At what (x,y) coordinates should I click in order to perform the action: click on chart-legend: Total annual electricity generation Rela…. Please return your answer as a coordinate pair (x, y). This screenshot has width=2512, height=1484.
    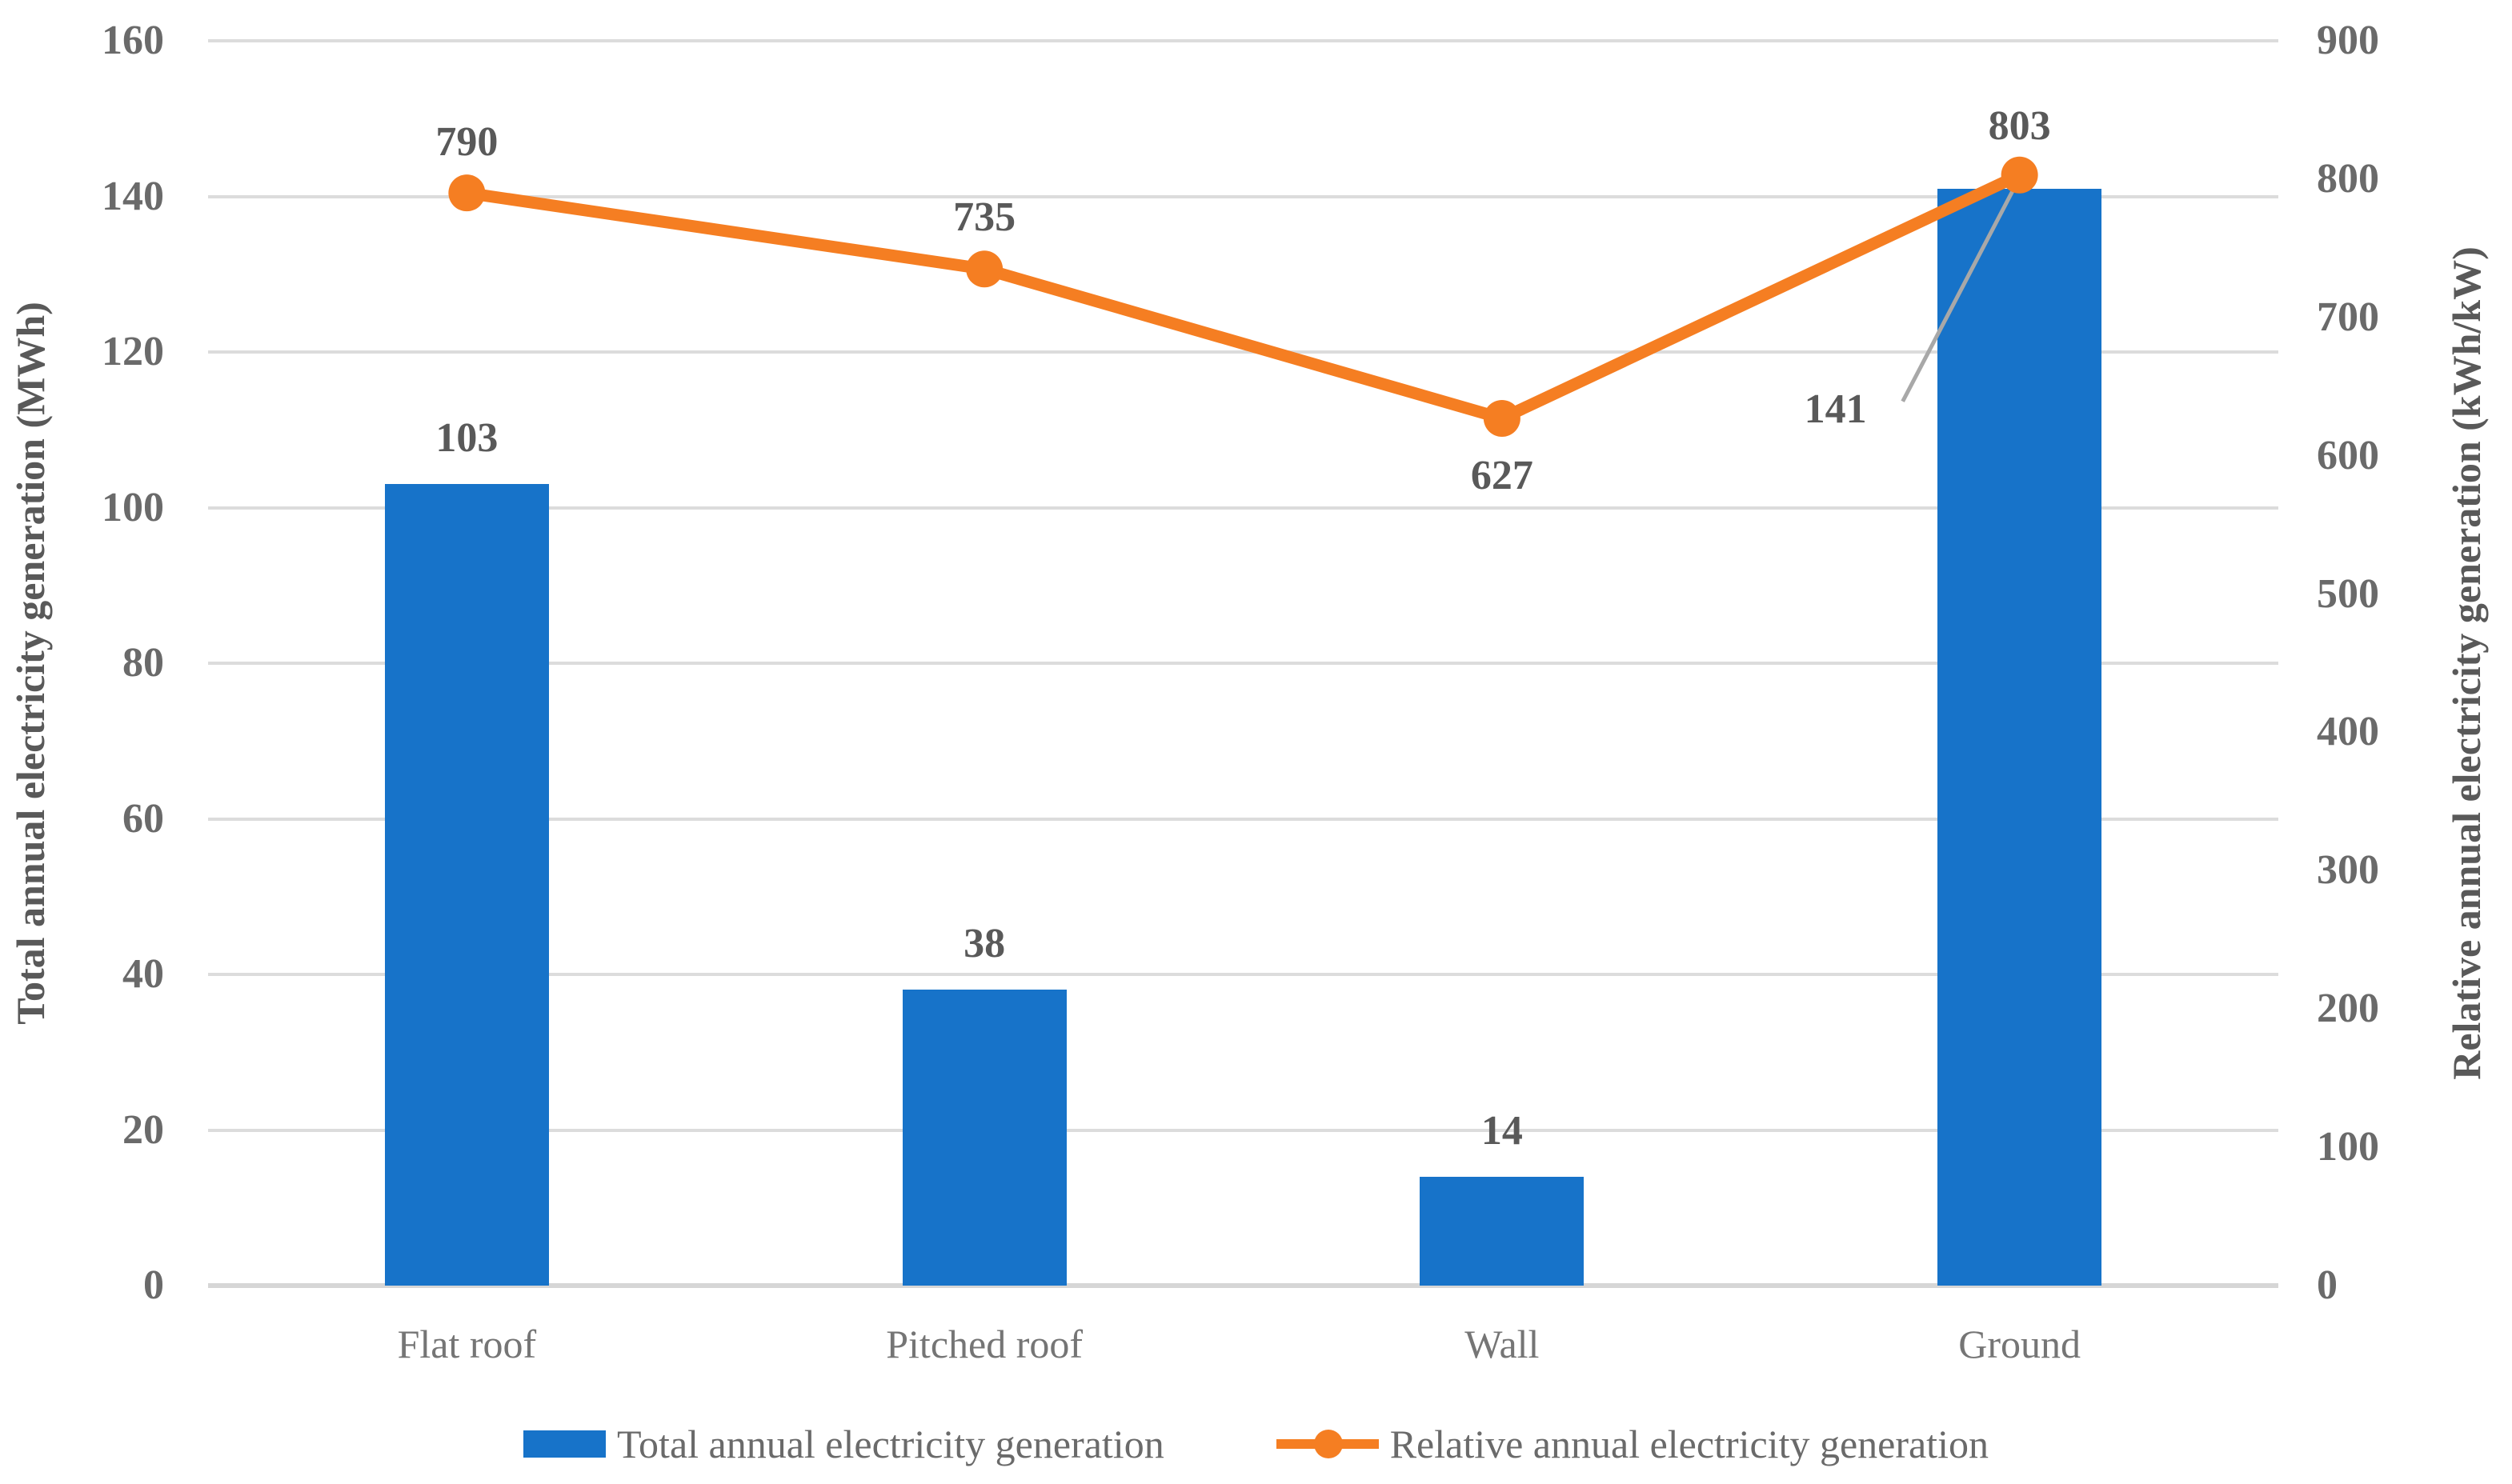
    Looking at the image, I should click on (1256, 1444).